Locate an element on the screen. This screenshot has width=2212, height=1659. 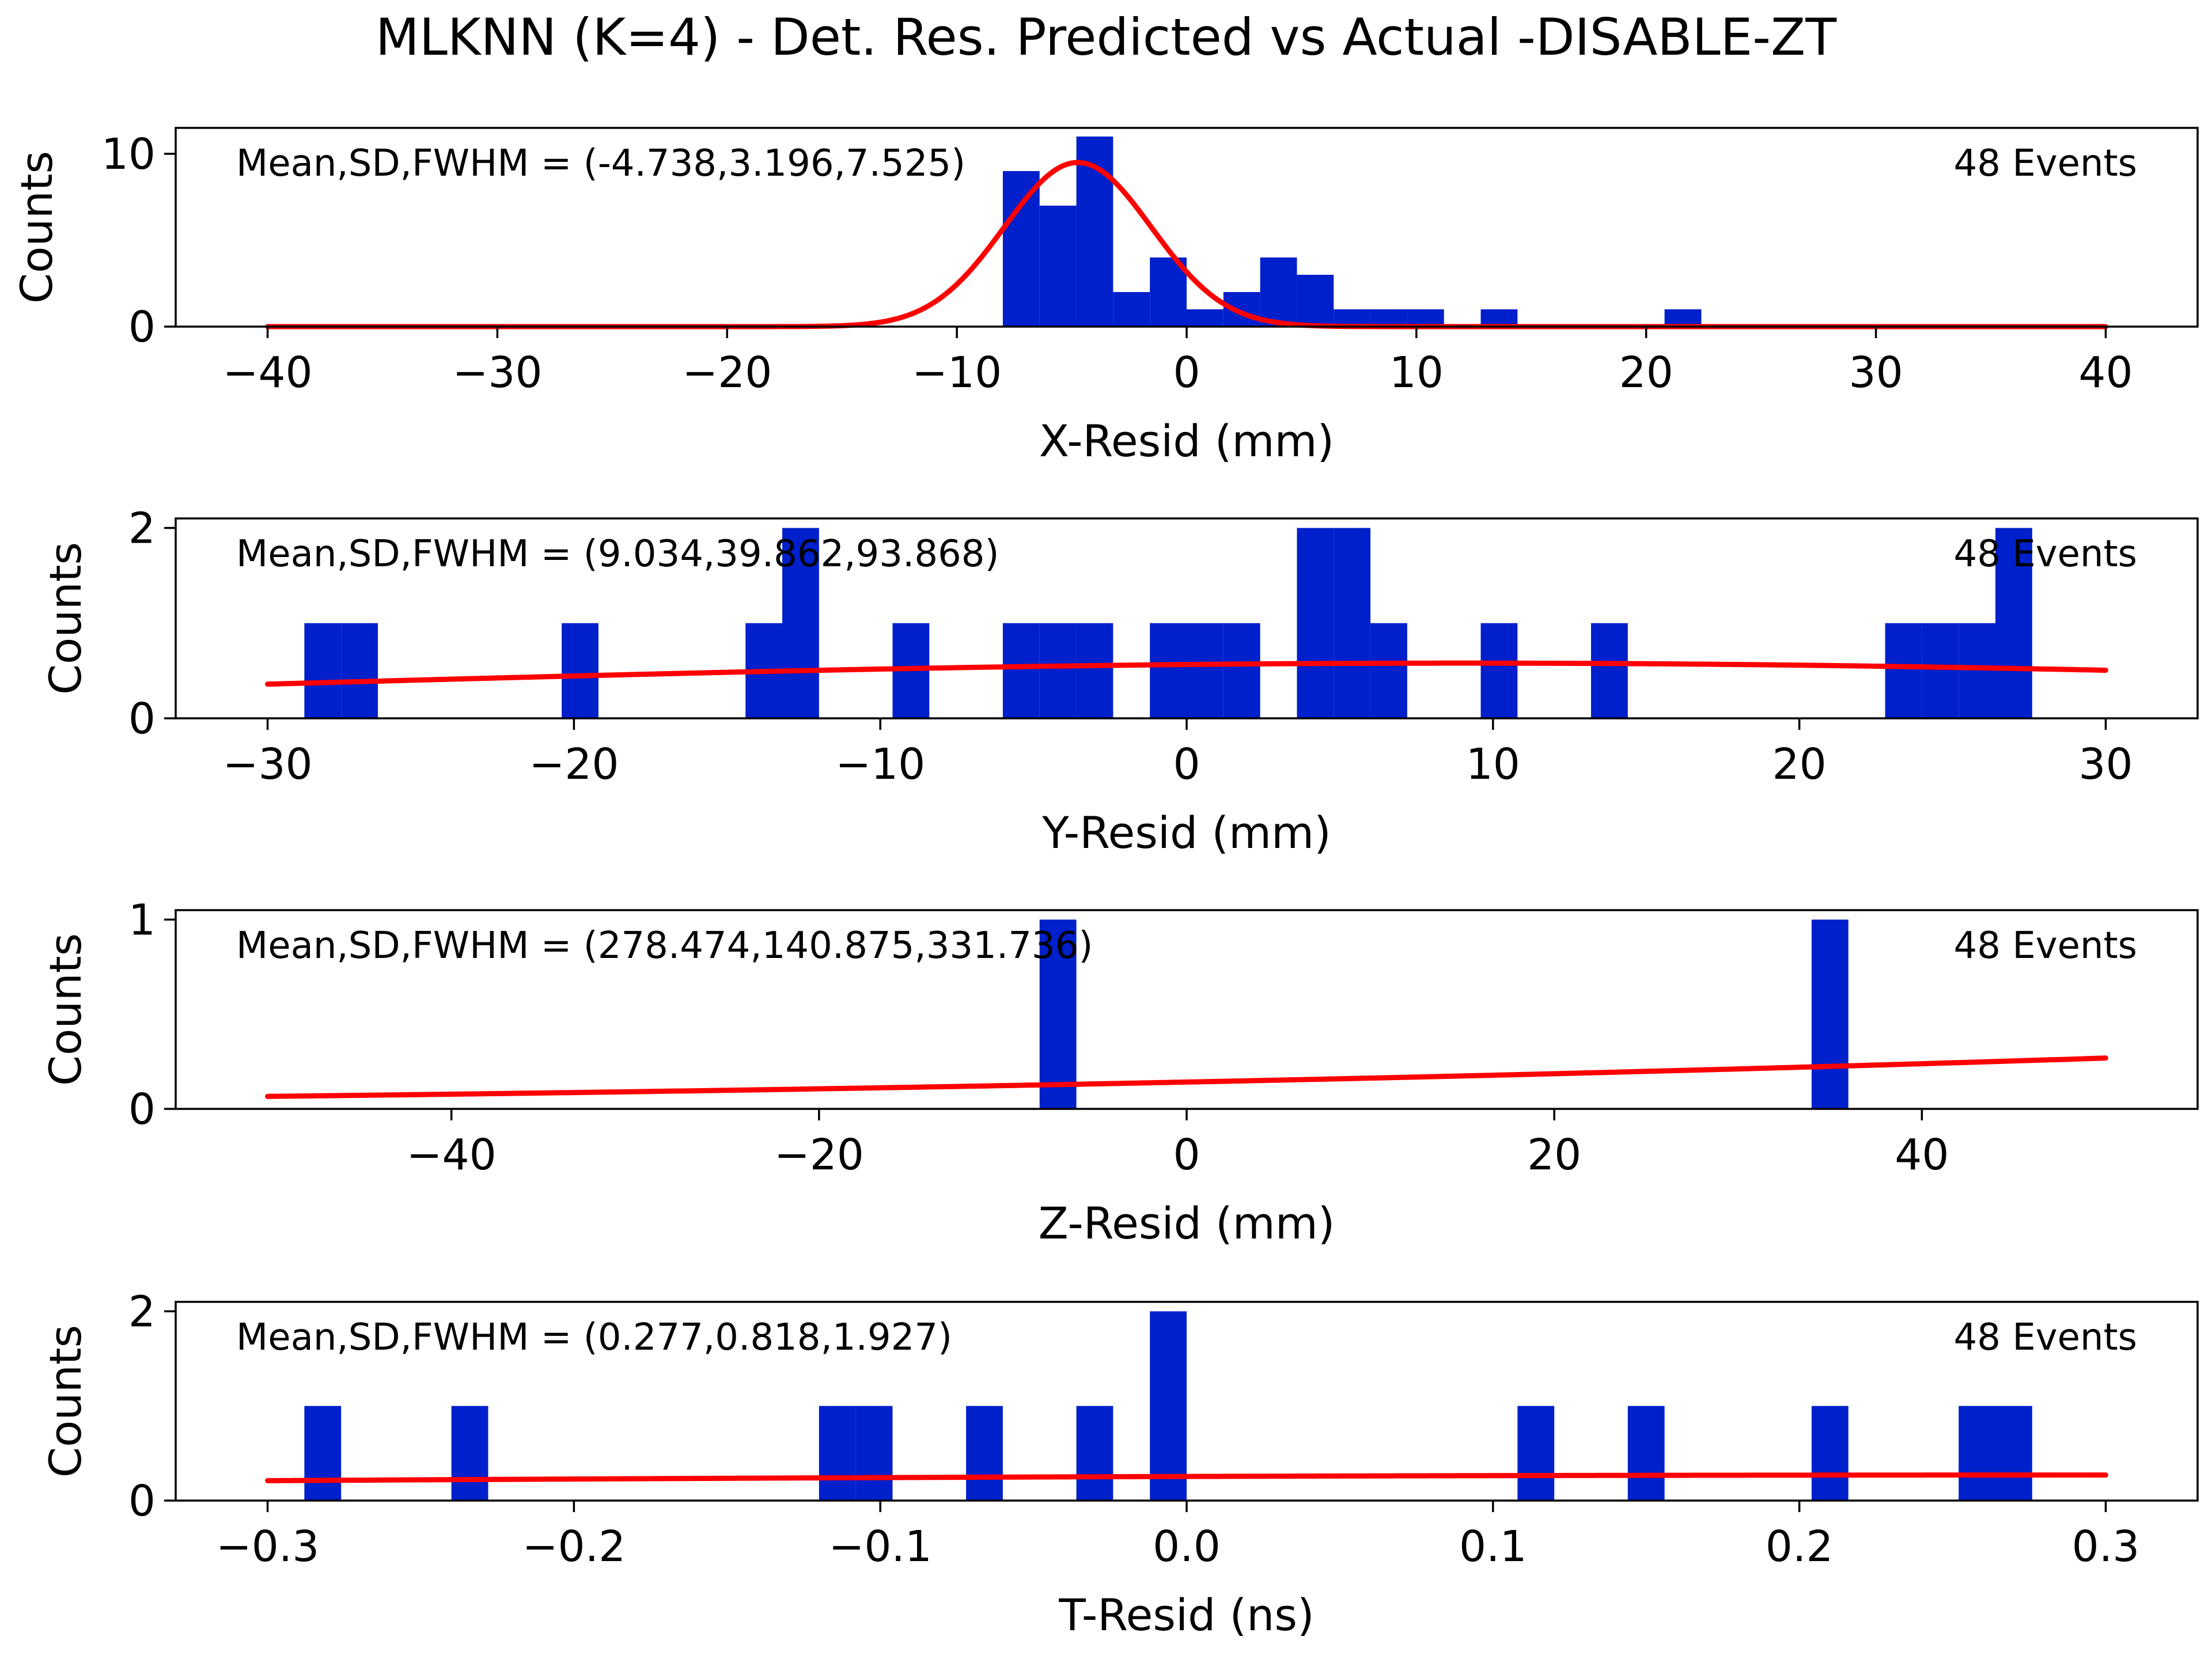
y-tick-label: 1 is located at coordinates (142, 920).